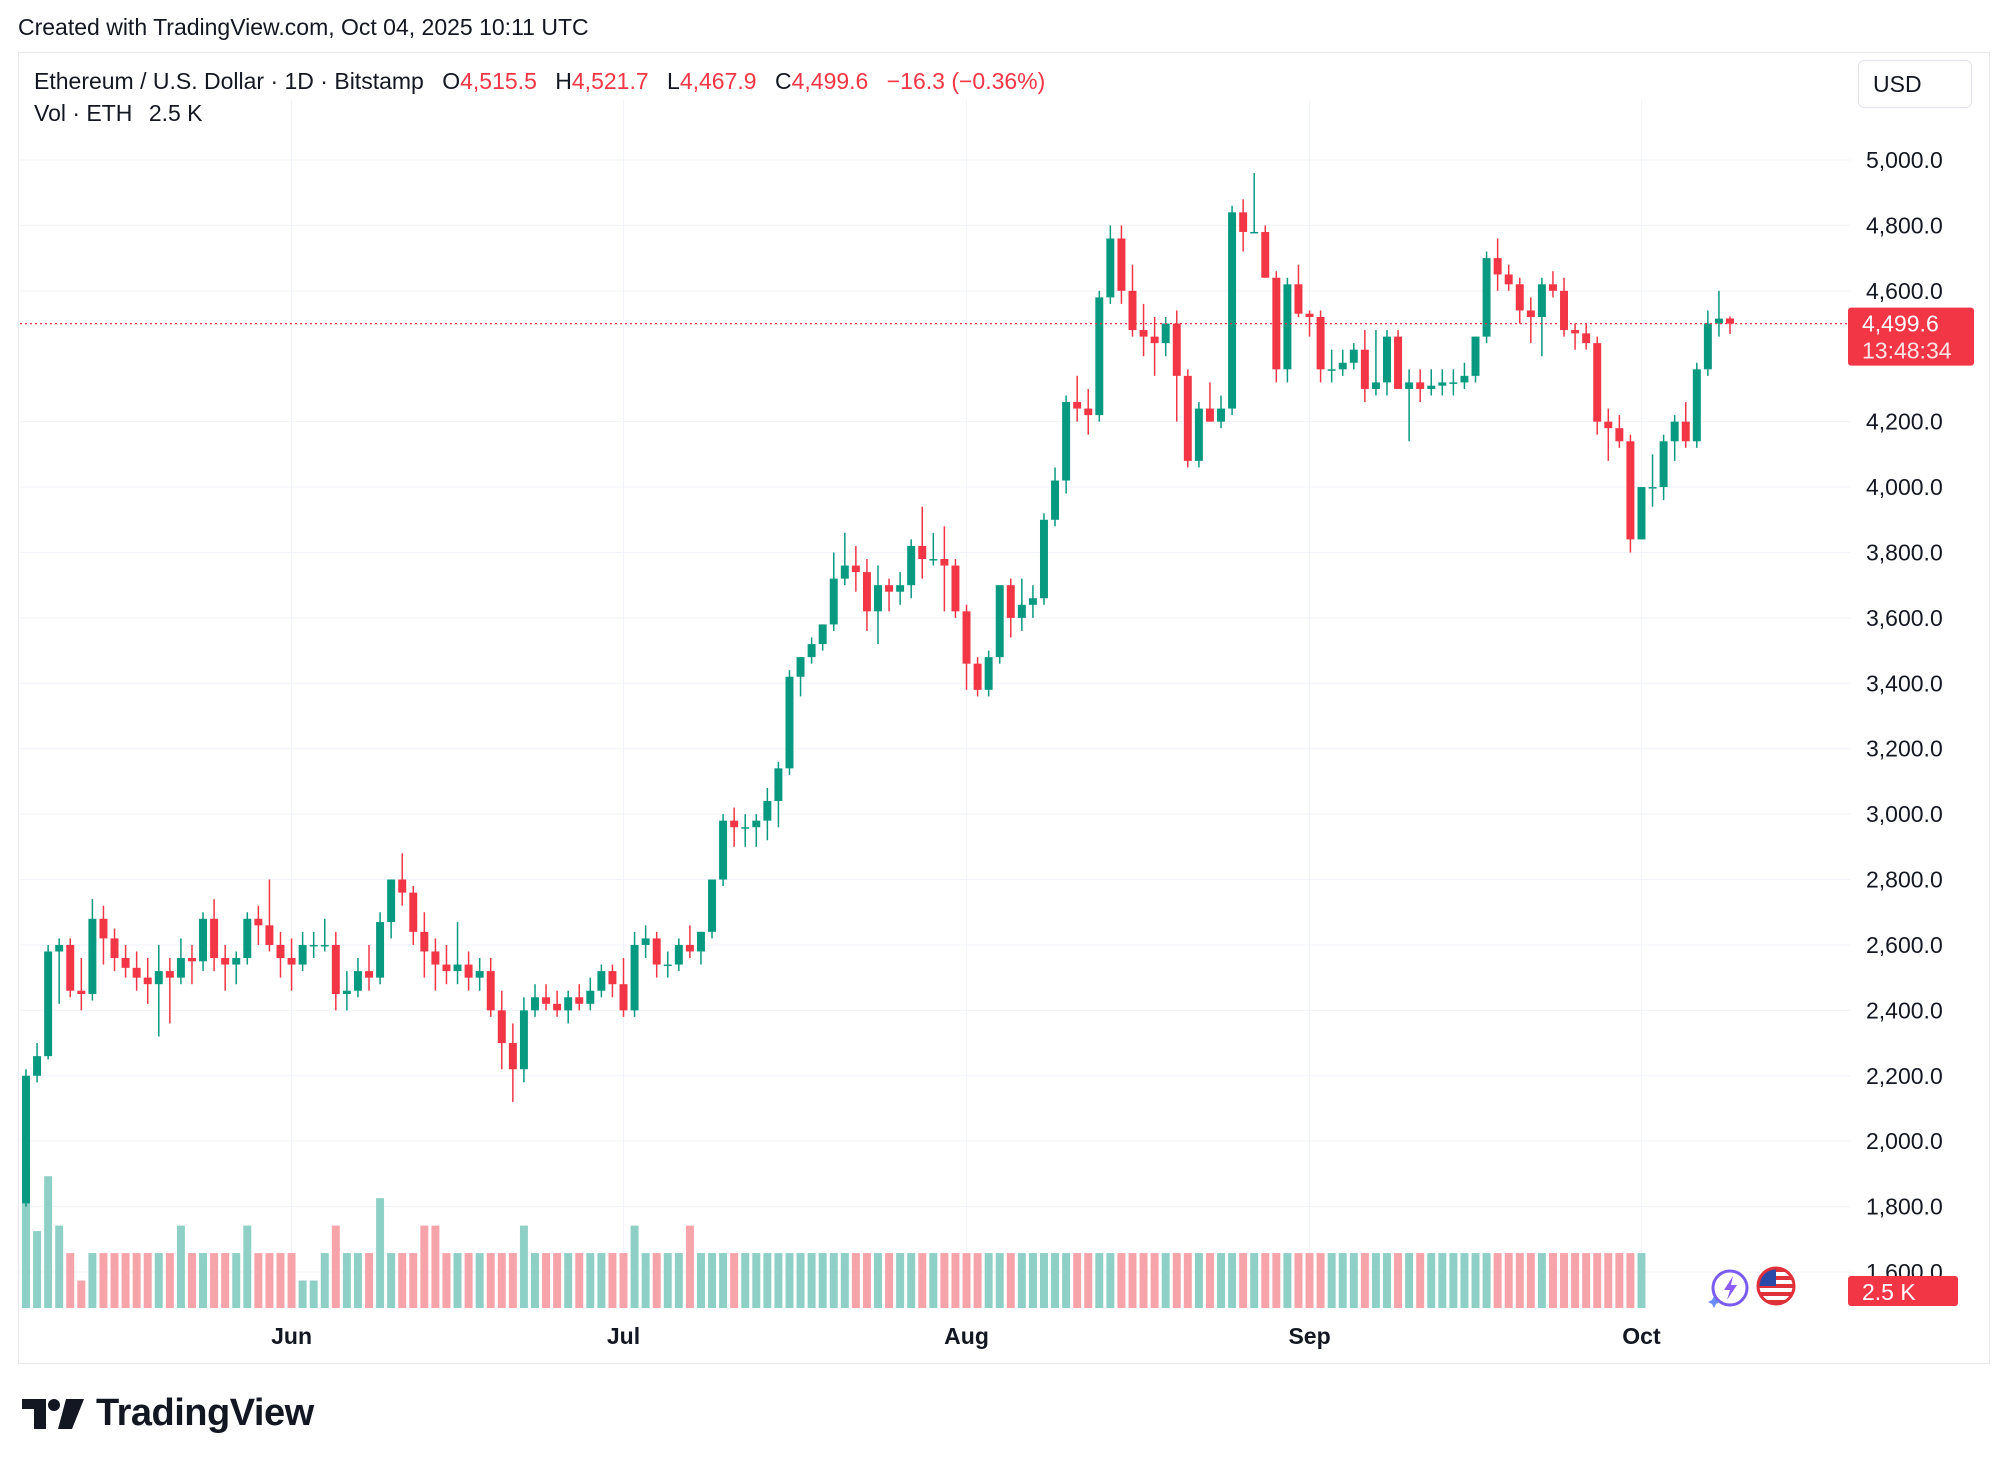 The image size is (1999, 1472). Describe the element at coordinates (1728, 1288) in the screenshot. I see `sparkle-bolt-icon` at that location.